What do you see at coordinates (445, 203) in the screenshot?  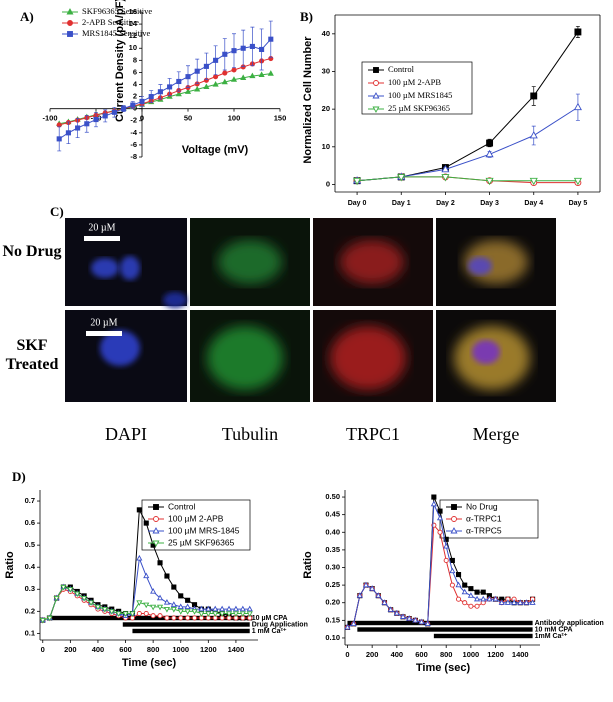 I see `x-tick-label: Day 2` at bounding box center [445, 203].